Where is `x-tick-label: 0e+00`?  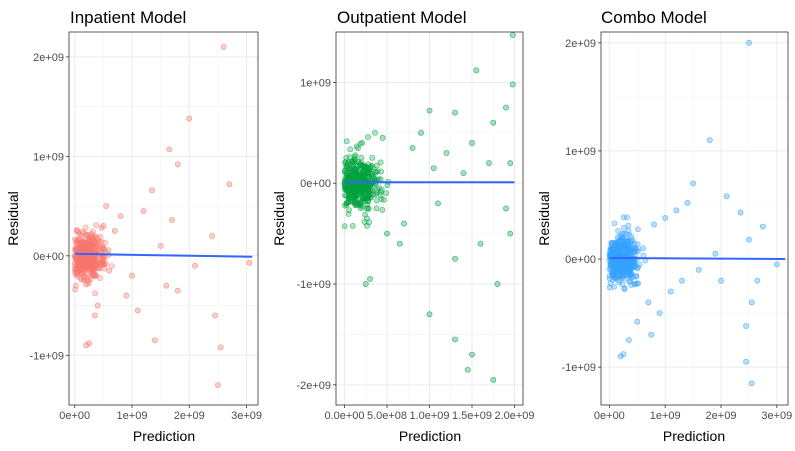 x-tick-label: 0e+00 is located at coordinates (74, 416).